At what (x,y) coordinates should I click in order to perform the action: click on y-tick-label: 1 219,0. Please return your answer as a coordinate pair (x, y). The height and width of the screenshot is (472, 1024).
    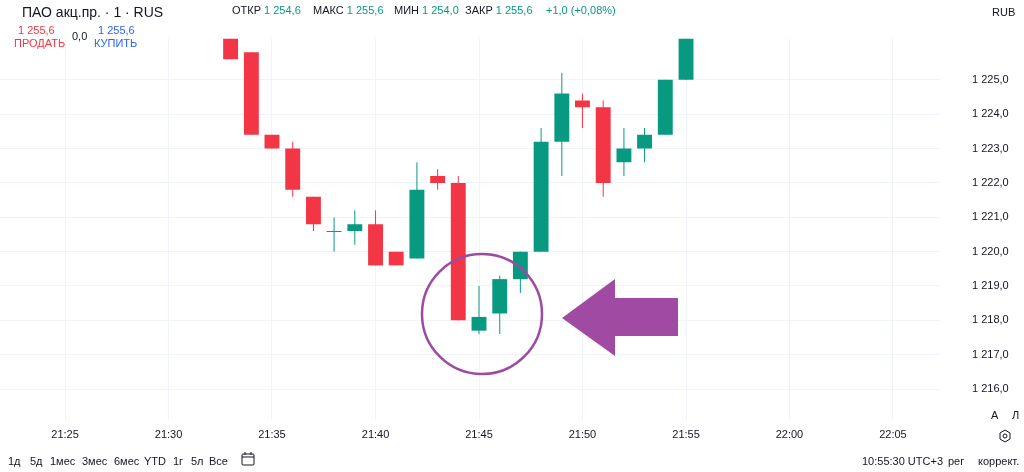
    Looking at the image, I should click on (990, 285).